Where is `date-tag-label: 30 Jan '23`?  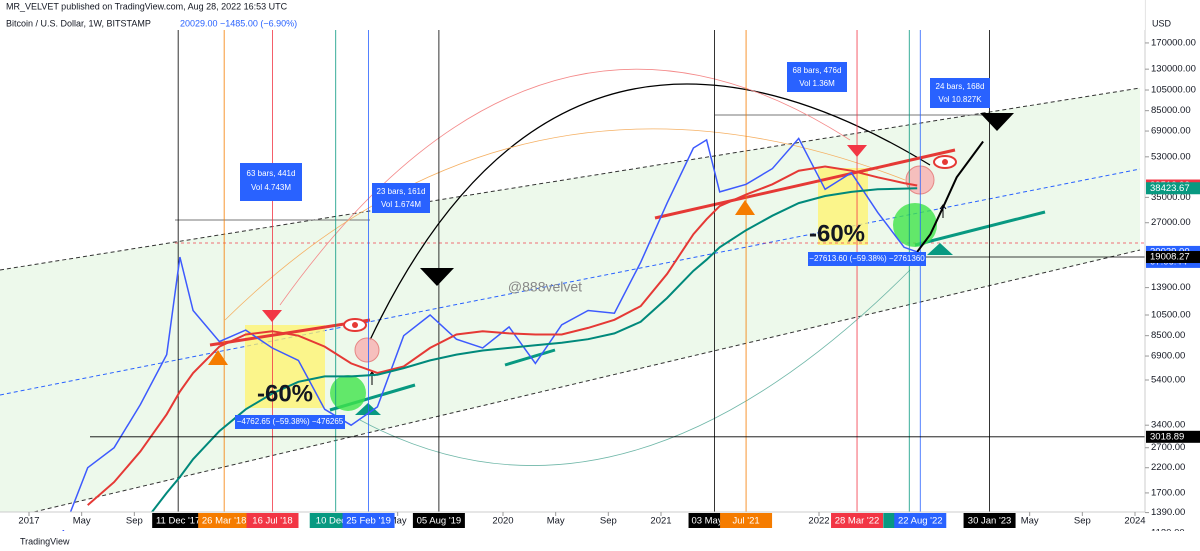 date-tag-label: 30 Jan '23 is located at coordinates (990, 521).